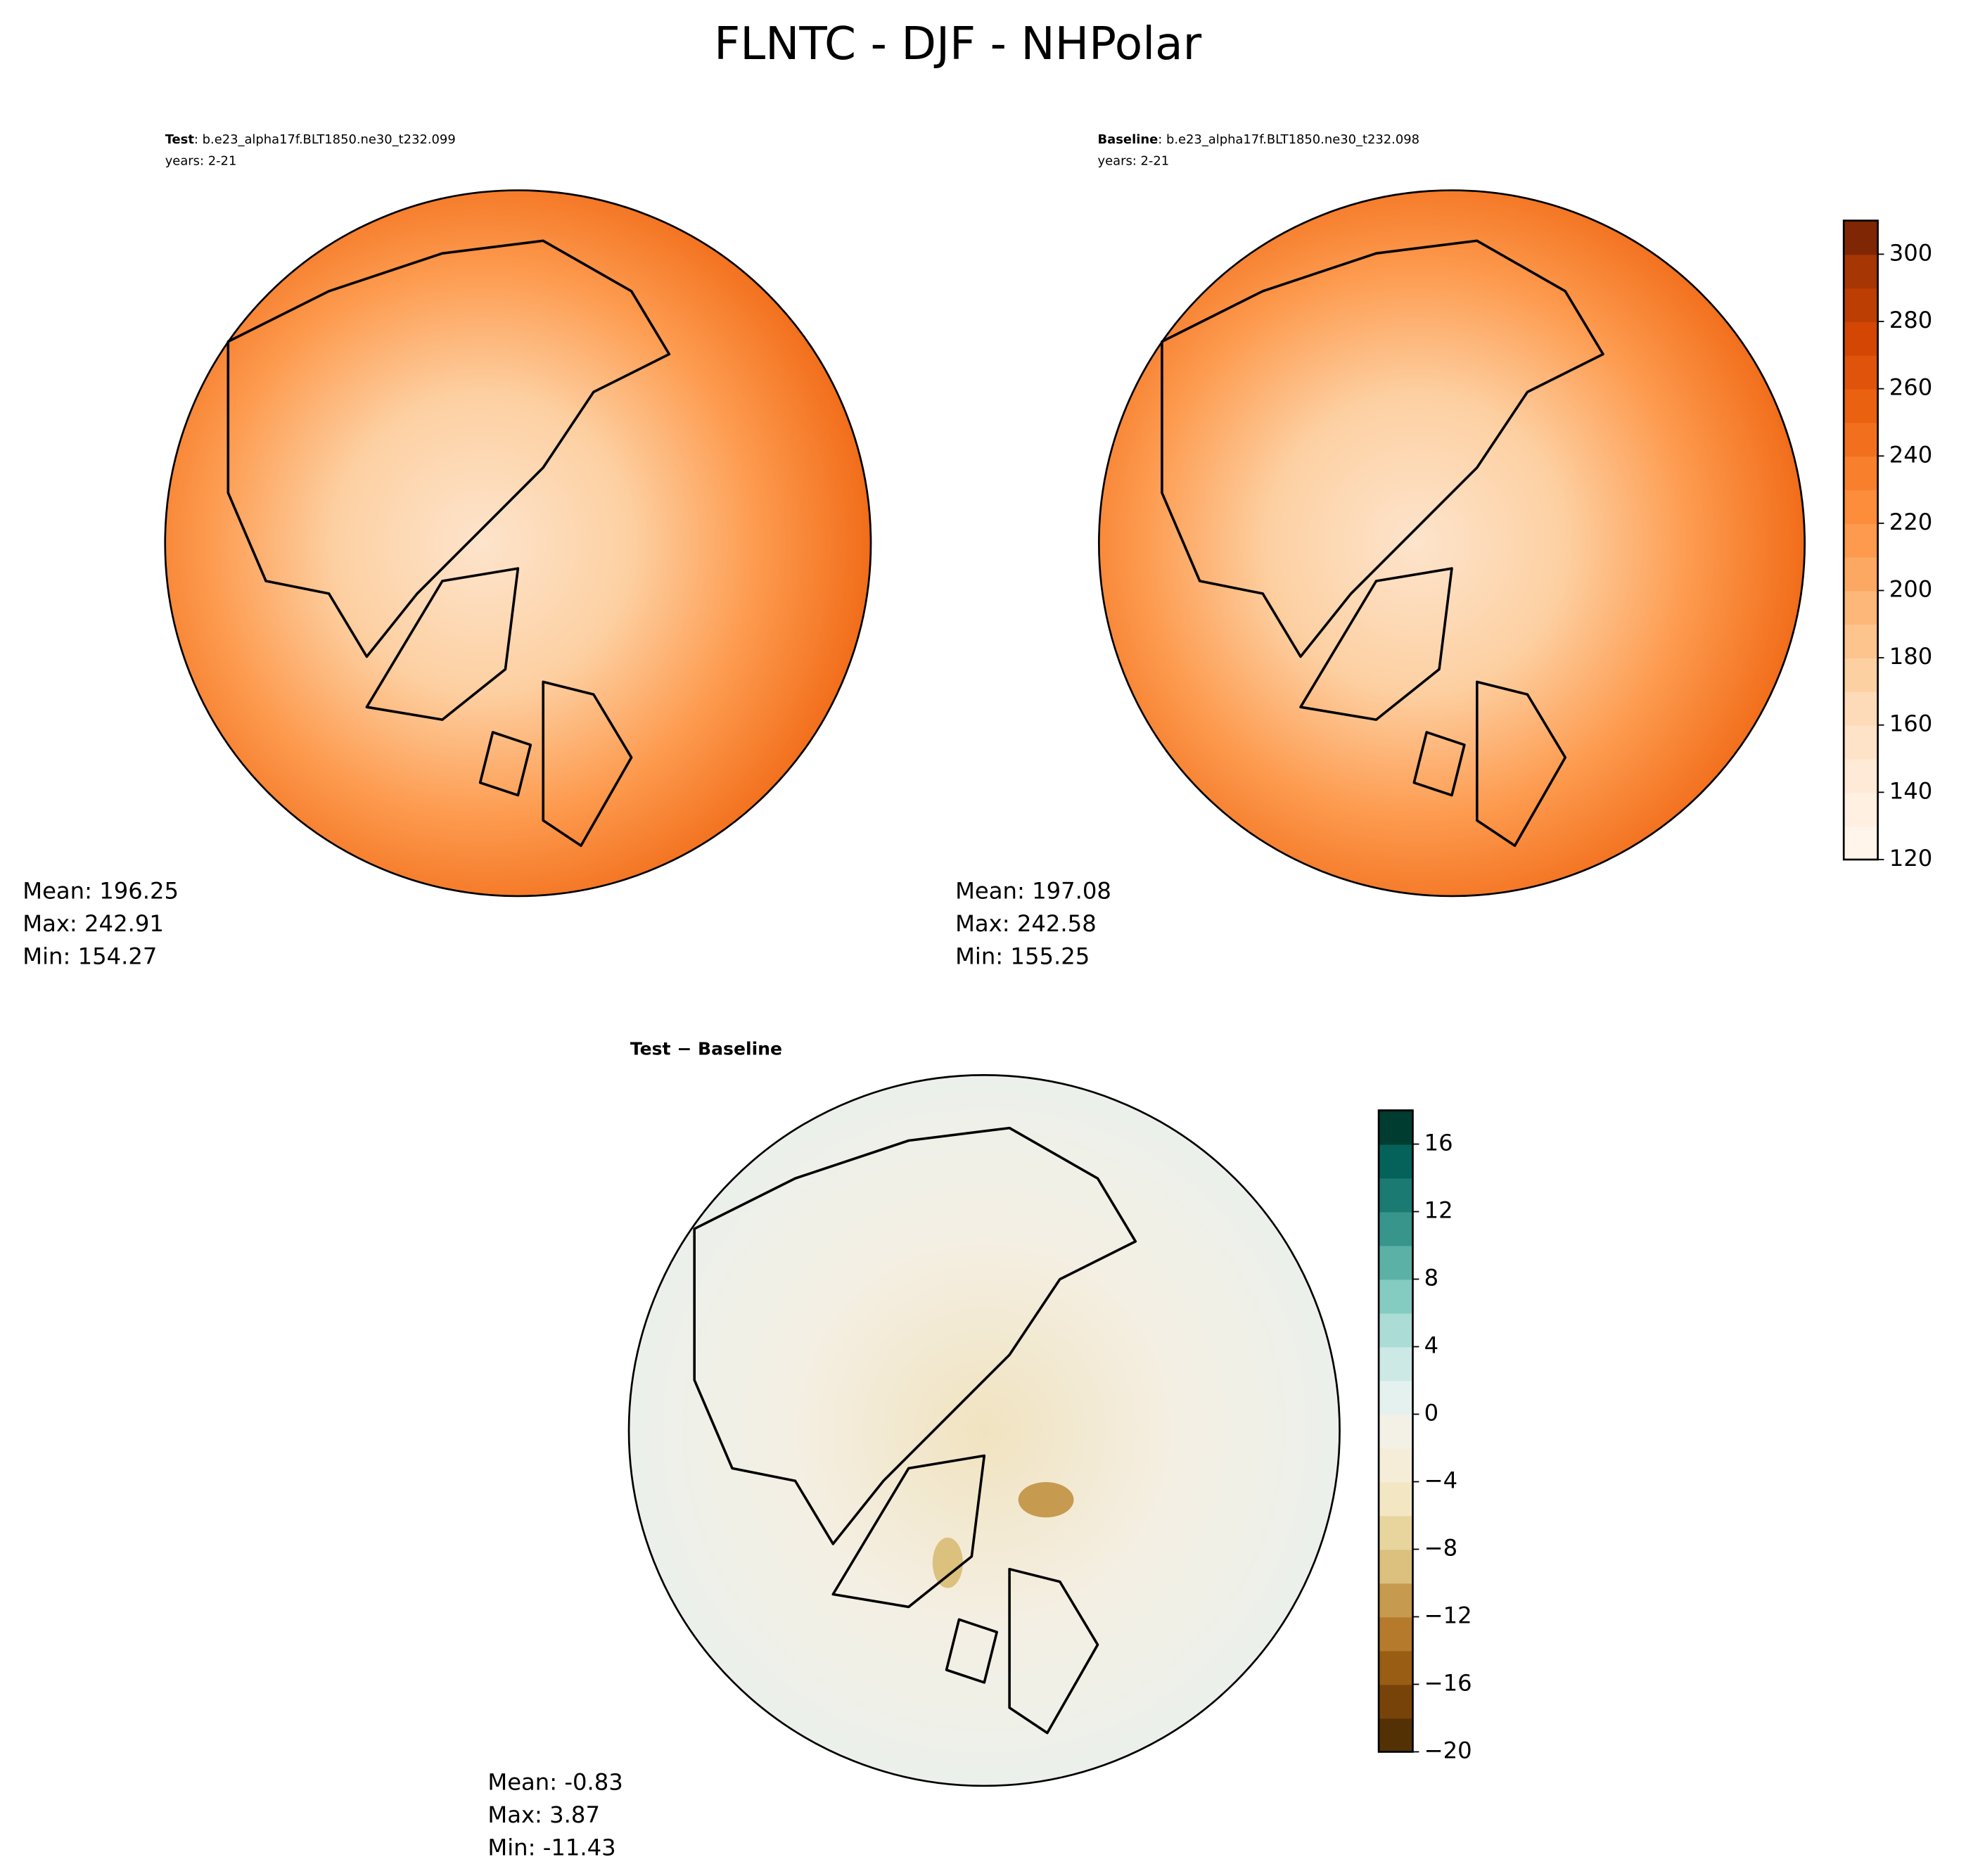  Describe the element at coordinates (1441, 1480) in the screenshot. I see `colorbar-tick-label: −4` at that location.